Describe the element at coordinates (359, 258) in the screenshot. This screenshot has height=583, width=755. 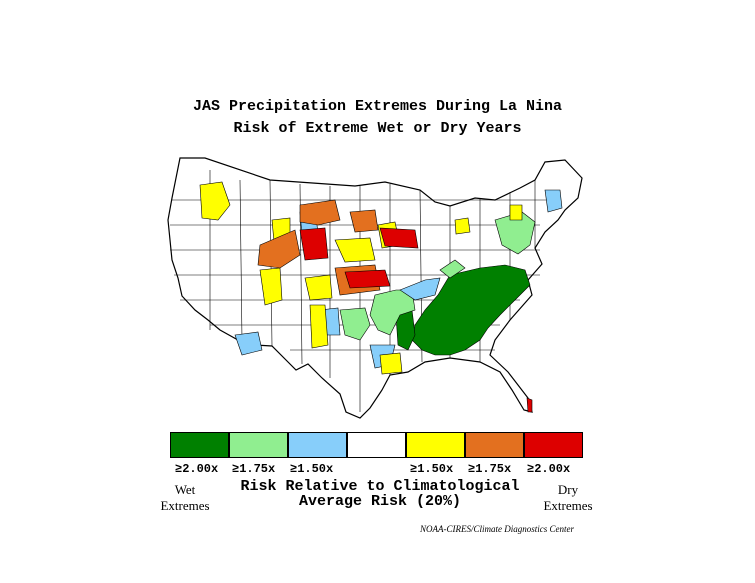
I see `dry-strong-divisions` at that location.